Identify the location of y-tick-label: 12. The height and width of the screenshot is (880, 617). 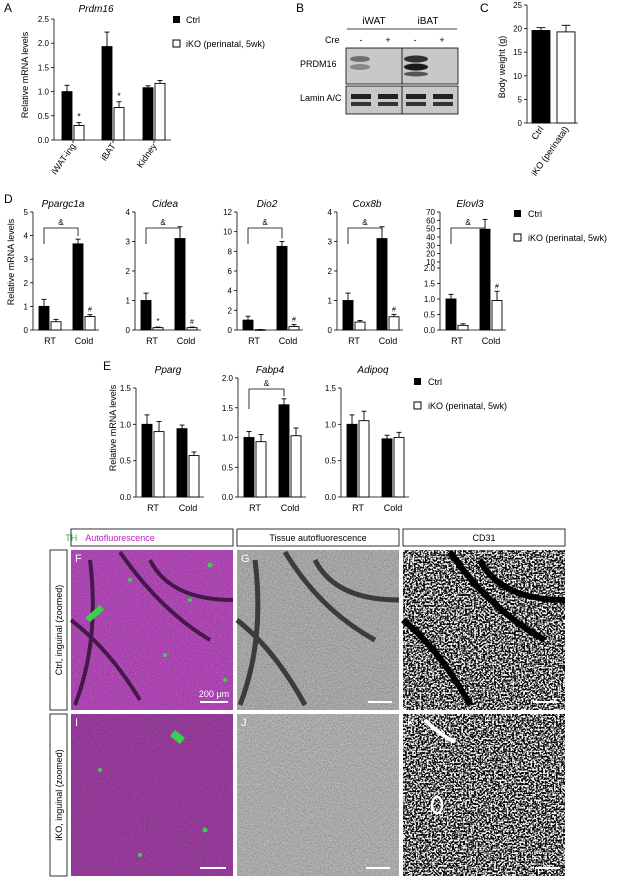
(227, 212).